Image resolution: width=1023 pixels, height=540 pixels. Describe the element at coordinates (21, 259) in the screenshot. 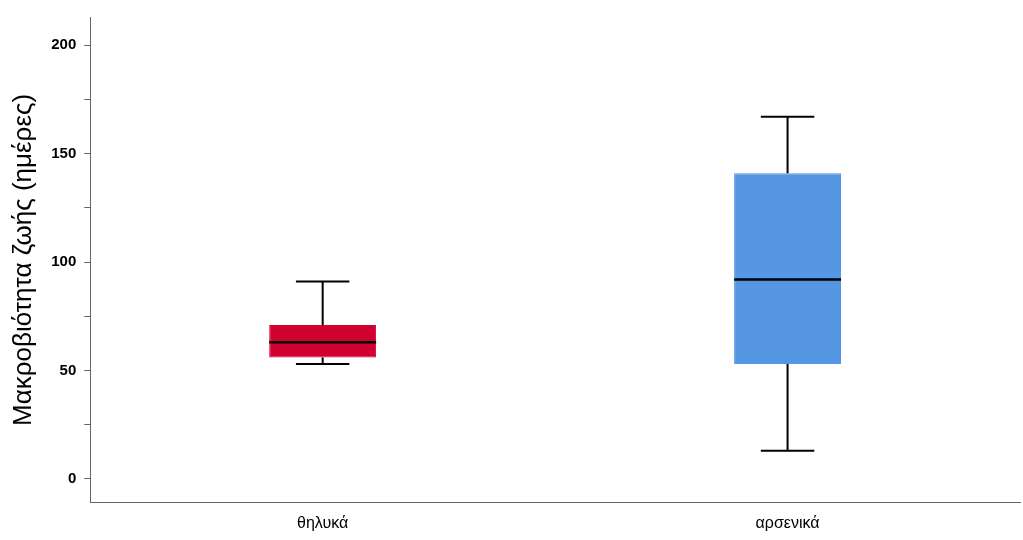

I see `y-axis-title: Μακροβιότητα ζωής (ημέρες)` at that location.